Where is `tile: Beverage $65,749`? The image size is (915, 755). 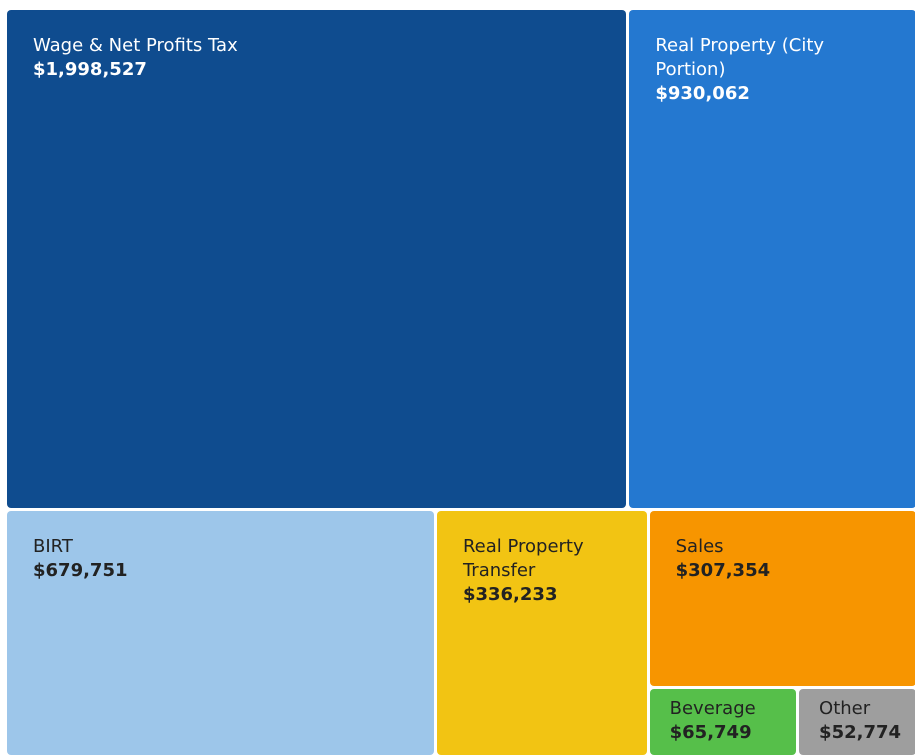 tile: Beverage $65,749 is located at coordinates (723, 722).